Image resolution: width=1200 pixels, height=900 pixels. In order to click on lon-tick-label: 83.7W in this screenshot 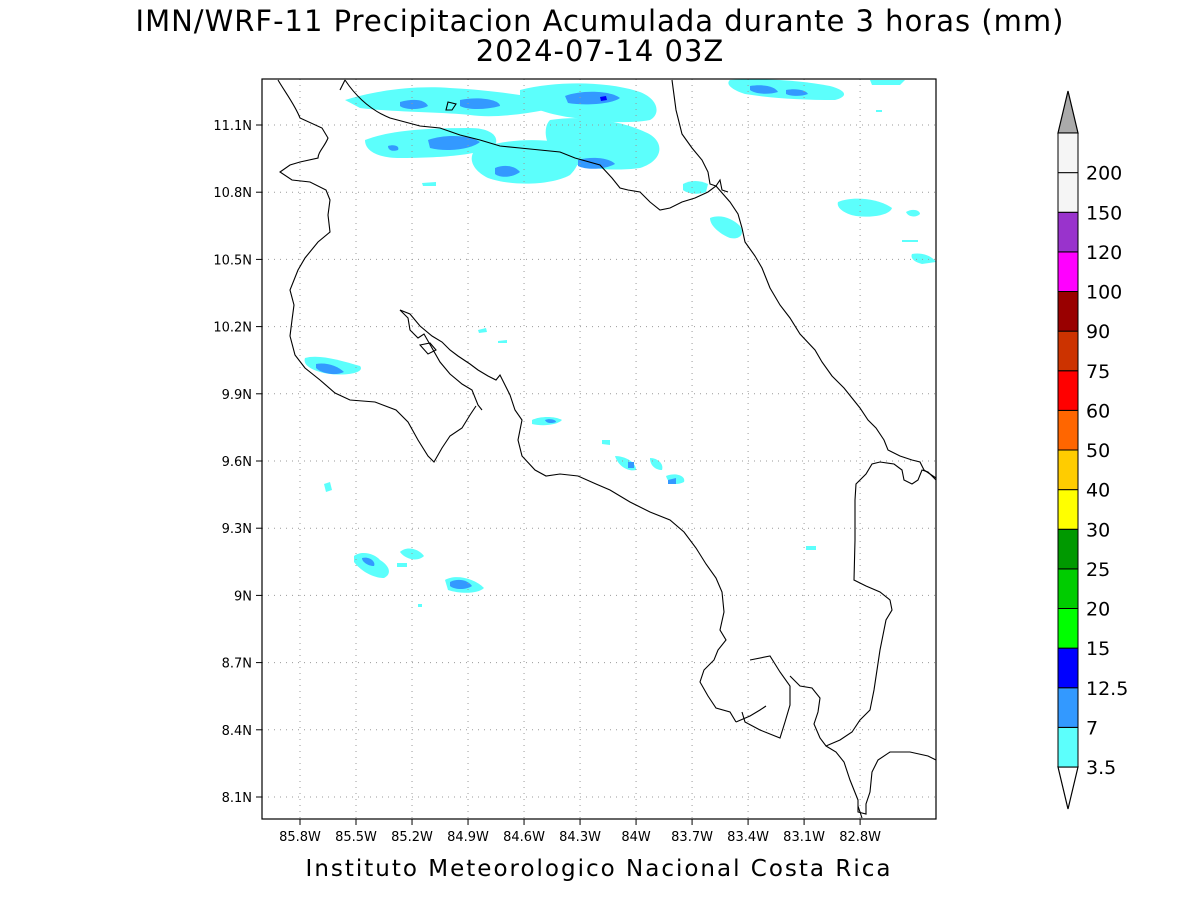, I will do `click(692, 837)`.